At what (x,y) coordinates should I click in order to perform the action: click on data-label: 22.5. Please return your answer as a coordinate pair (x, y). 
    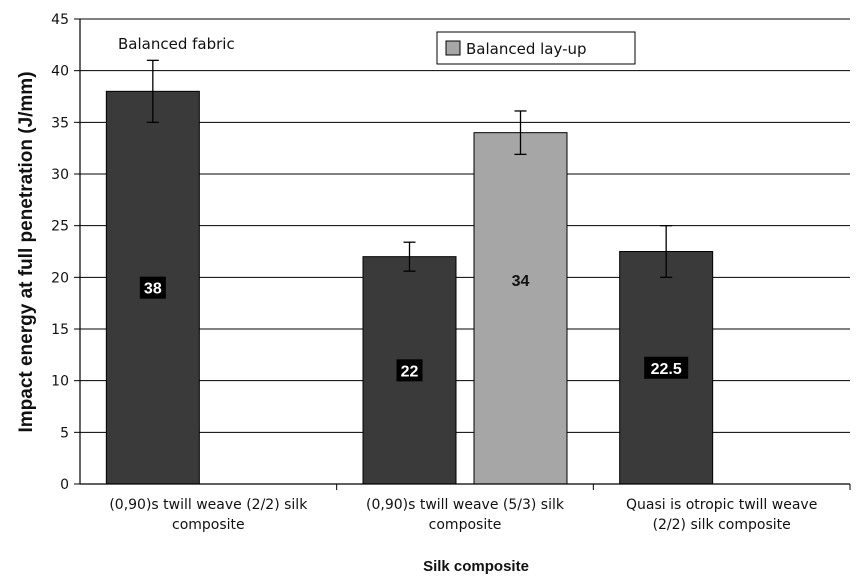
    Looking at the image, I should click on (666, 369).